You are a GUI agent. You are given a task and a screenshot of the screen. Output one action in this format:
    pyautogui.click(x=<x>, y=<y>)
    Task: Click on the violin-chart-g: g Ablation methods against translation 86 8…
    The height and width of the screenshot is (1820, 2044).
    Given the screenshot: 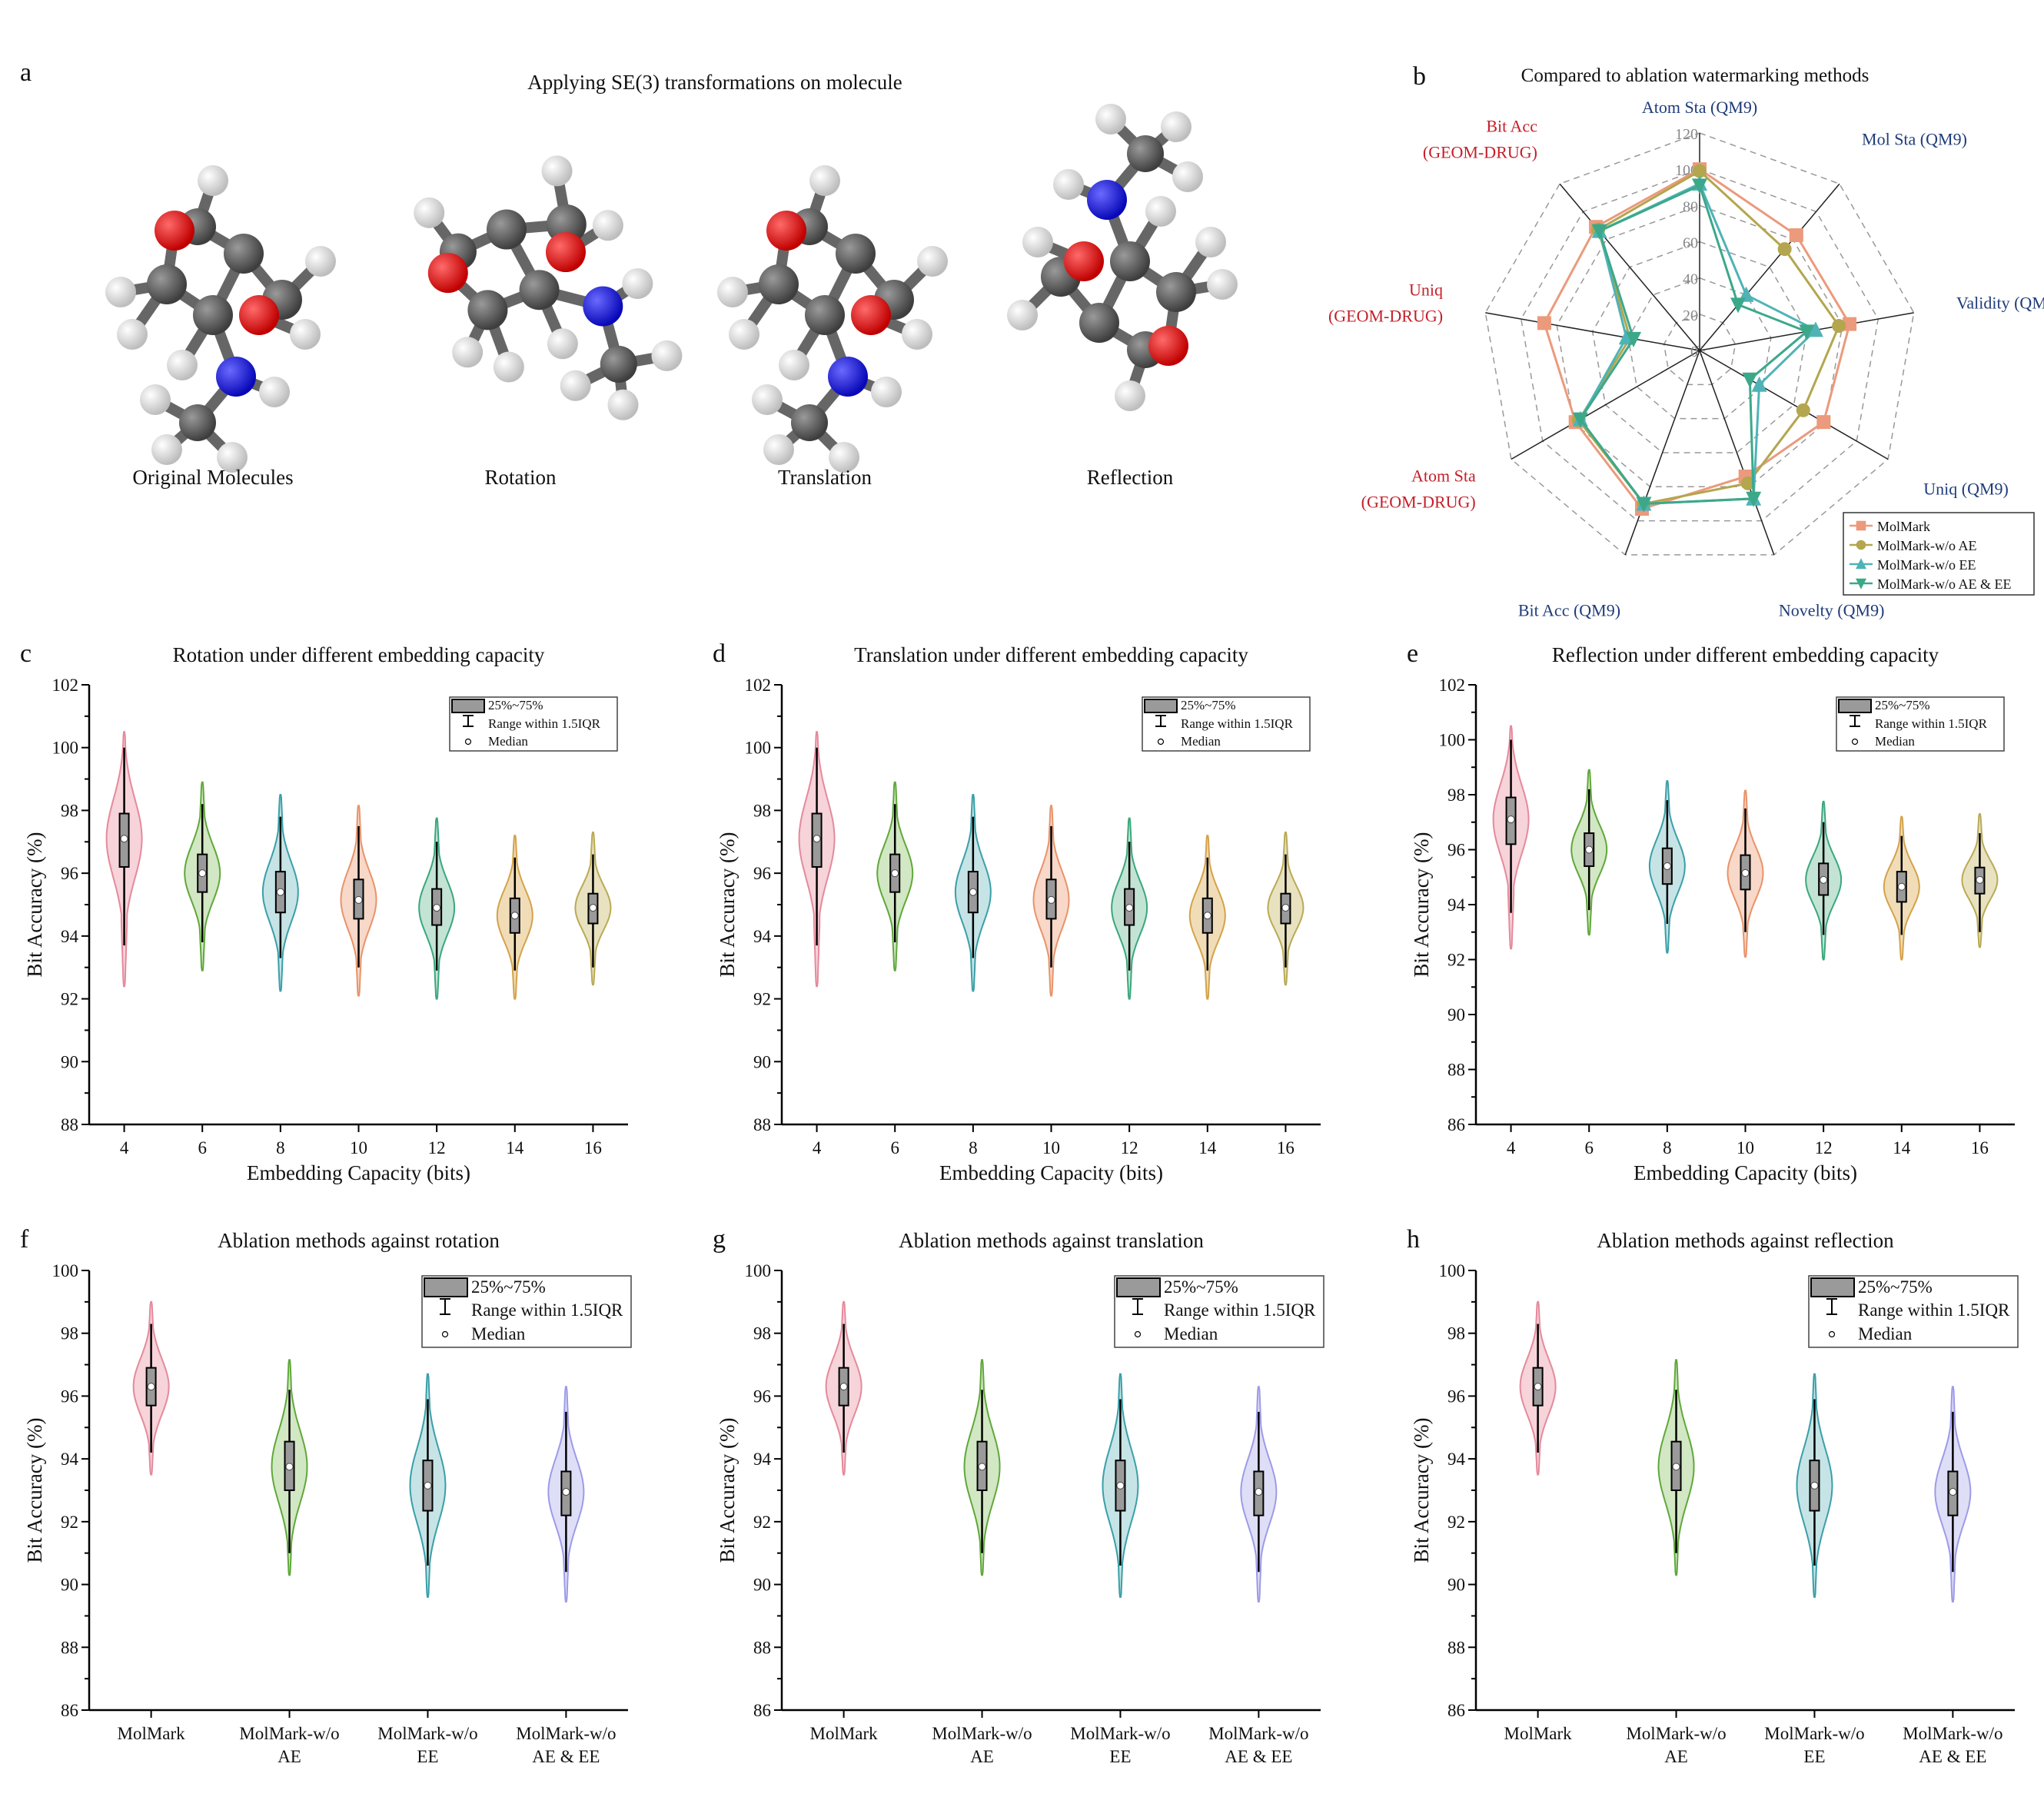 What is the action you would take?
    pyautogui.click(x=1019, y=1495)
    